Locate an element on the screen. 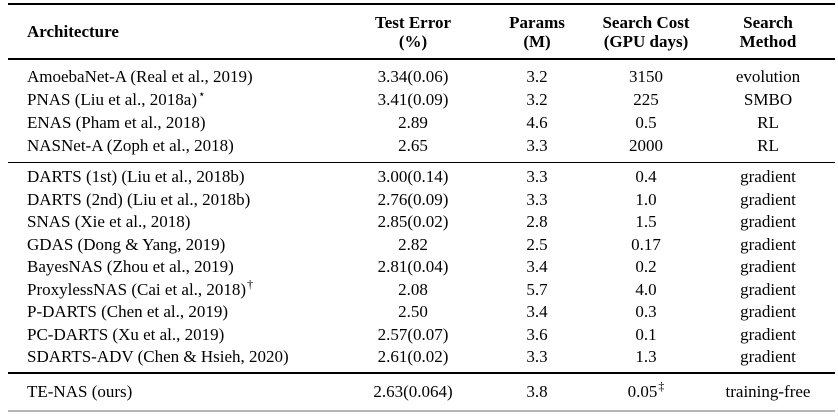 The image size is (838, 417). cell-test-error: 2.89 is located at coordinates (413, 122).